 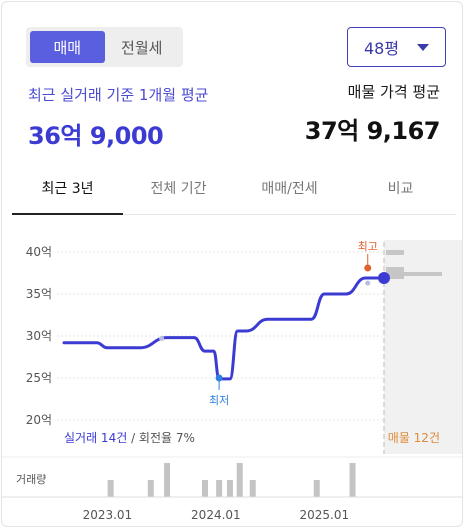 What do you see at coordinates (395, 273) in the screenshot?
I see `listing-range-box` at bounding box center [395, 273].